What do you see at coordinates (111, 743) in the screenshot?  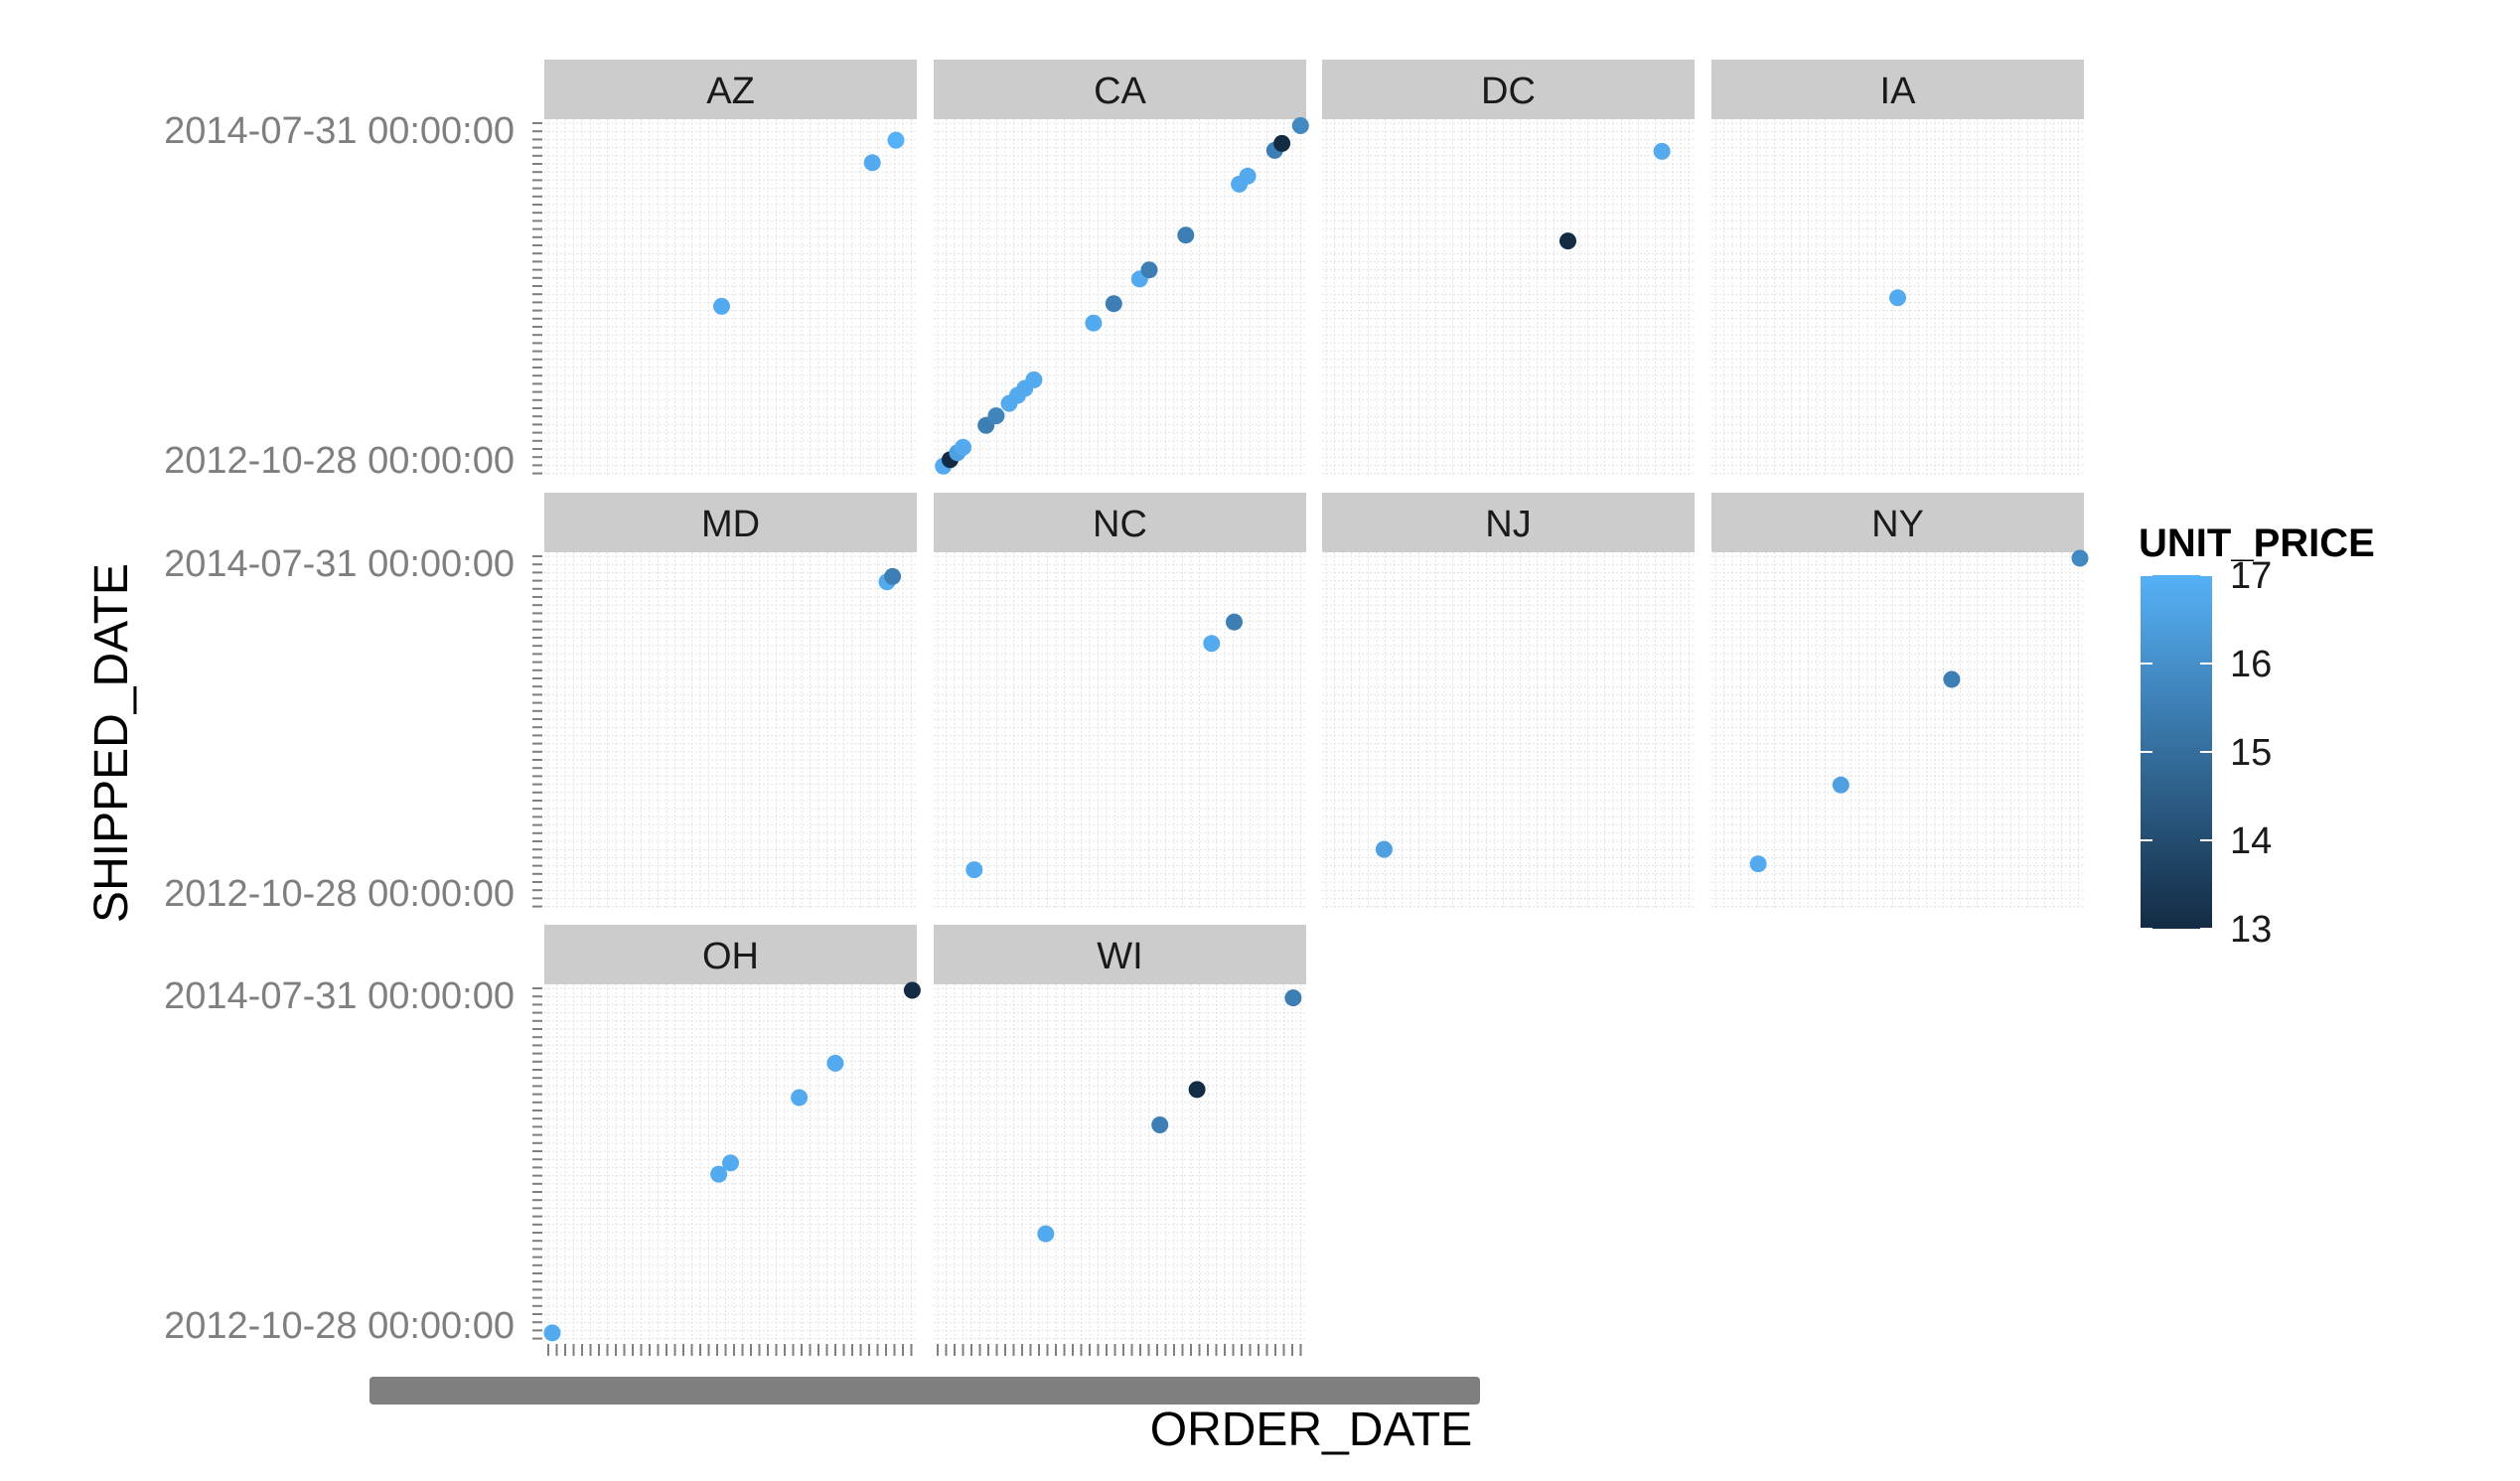 I see `y-axis-title: SHIPPED_DATE` at bounding box center [111, 743].